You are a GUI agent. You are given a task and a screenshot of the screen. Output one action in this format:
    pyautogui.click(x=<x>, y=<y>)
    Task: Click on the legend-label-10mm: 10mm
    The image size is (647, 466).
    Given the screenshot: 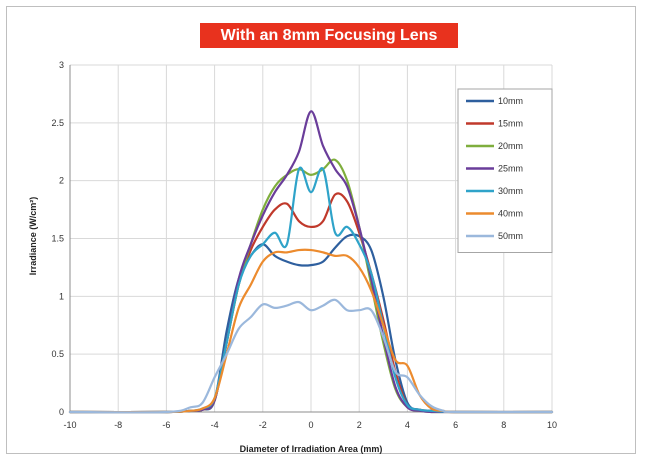 What is the action you would take?
    pyautogui.click(x=510, y=101)
    